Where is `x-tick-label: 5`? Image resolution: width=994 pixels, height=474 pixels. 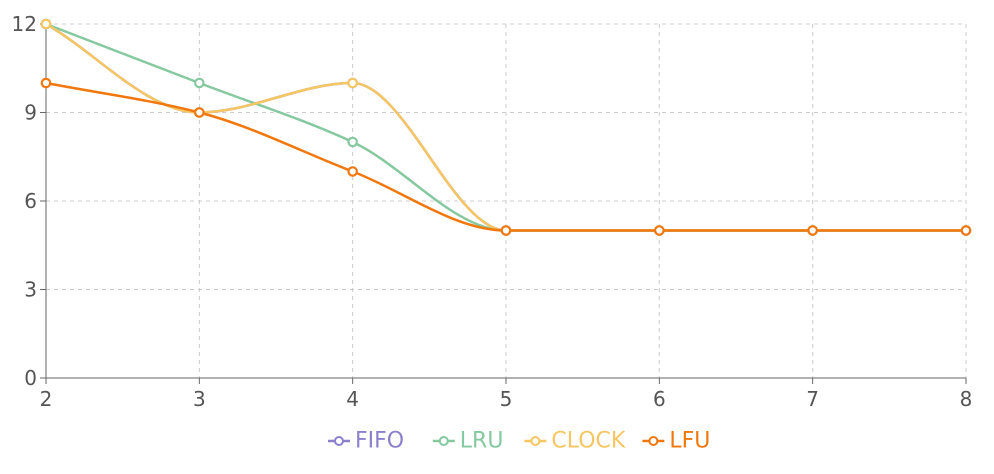 x-tick-label: 5 is located at coordinates (506, 399).